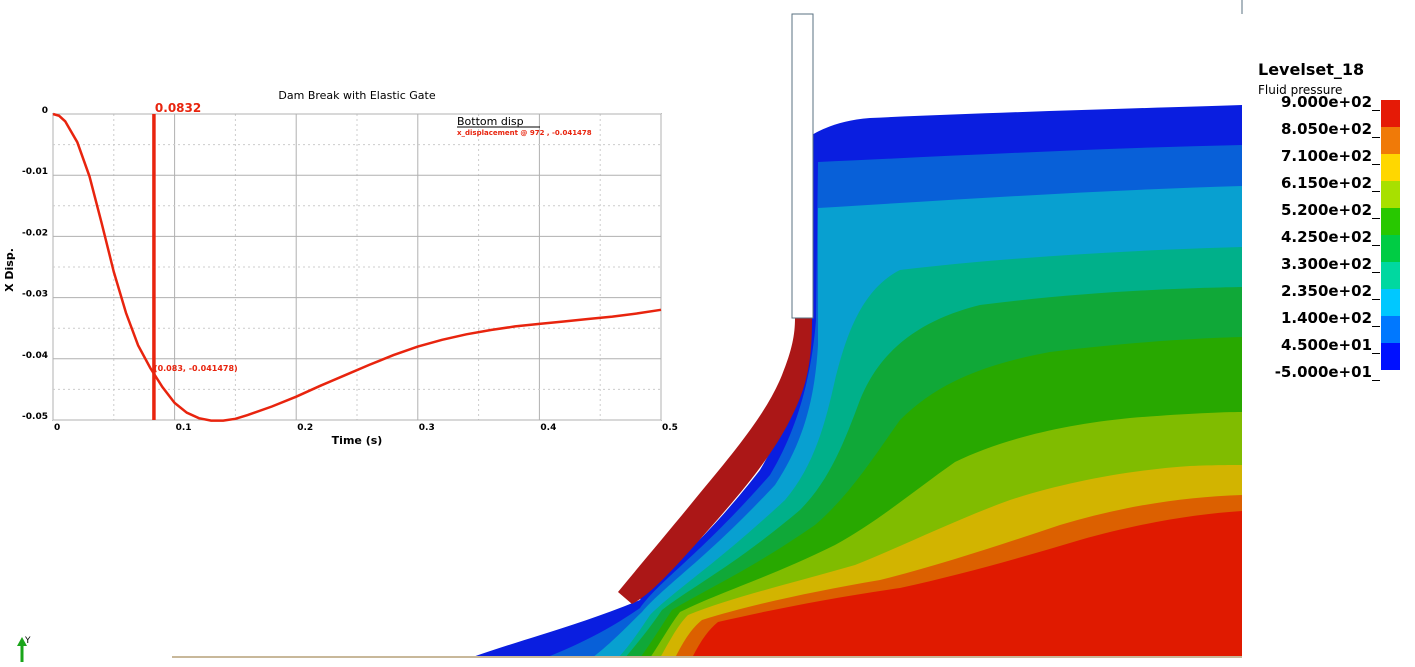  I want to click on y-tick-label: -0.01, so click(35, 172).